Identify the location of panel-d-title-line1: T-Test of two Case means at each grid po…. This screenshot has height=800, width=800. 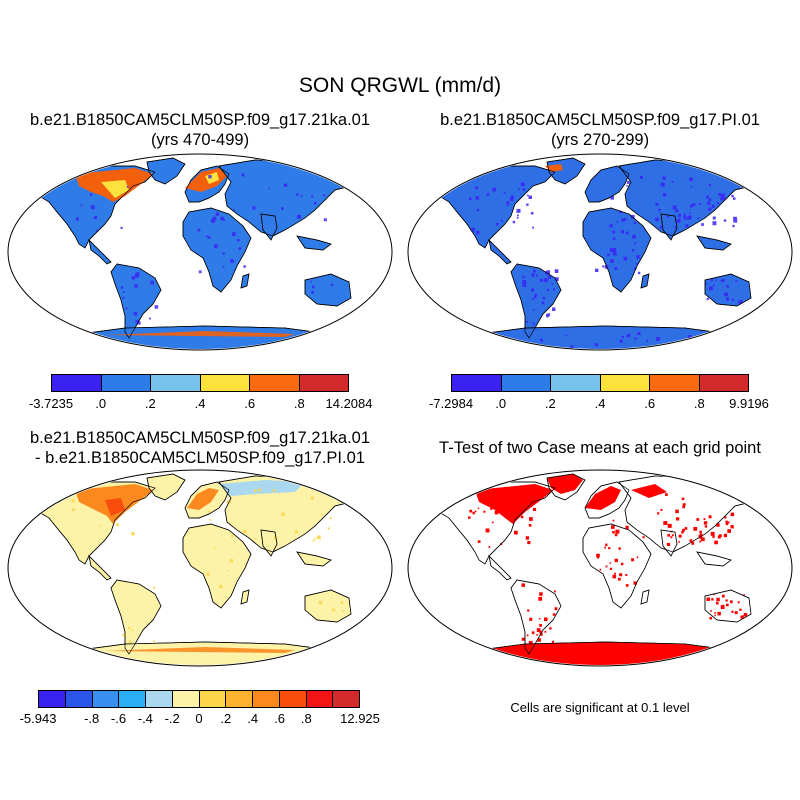
(600, 448).